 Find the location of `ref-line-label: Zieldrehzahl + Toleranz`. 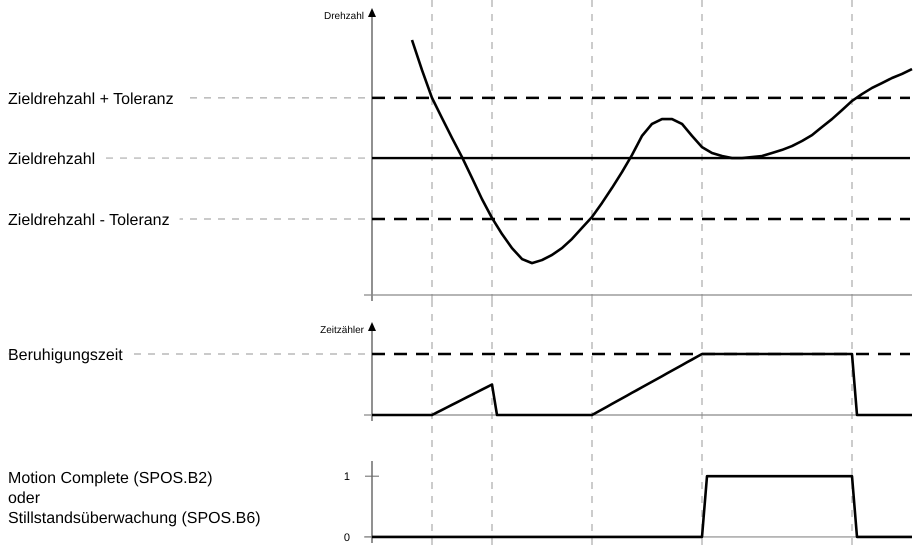

ref-line-label: Zieldrehzahl + Toleranz is located at coordinates (91, 99).